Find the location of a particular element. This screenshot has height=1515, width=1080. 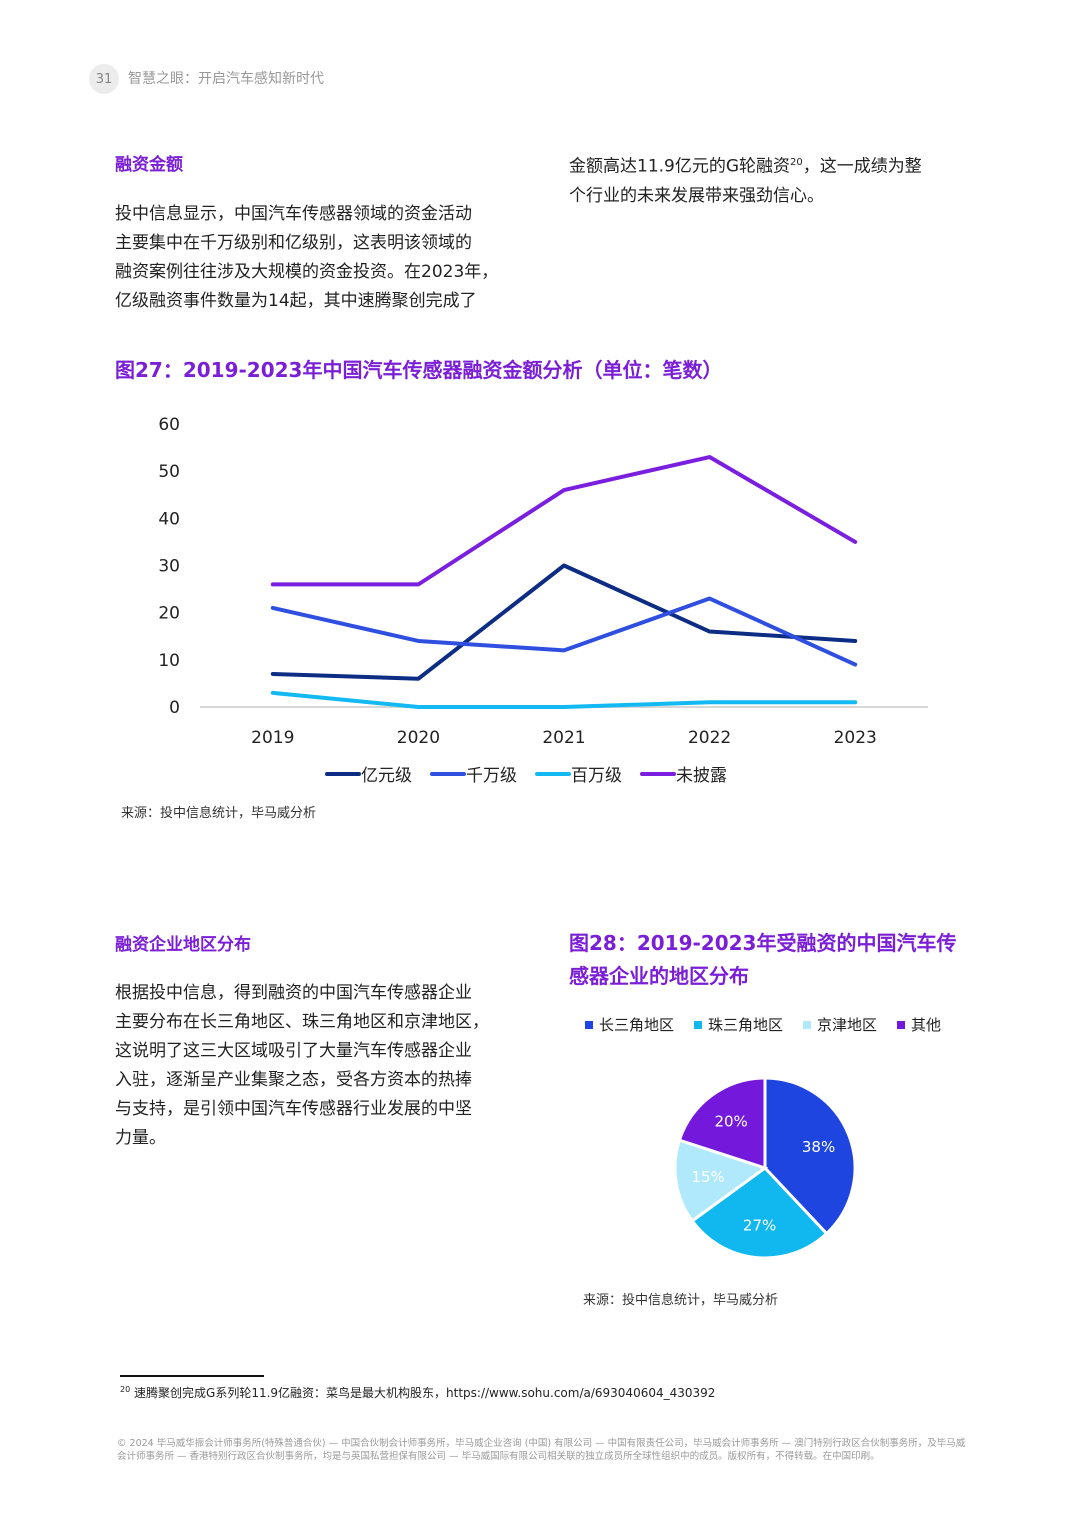

legend-item: 千万级 is located at coordinates (473, 773).